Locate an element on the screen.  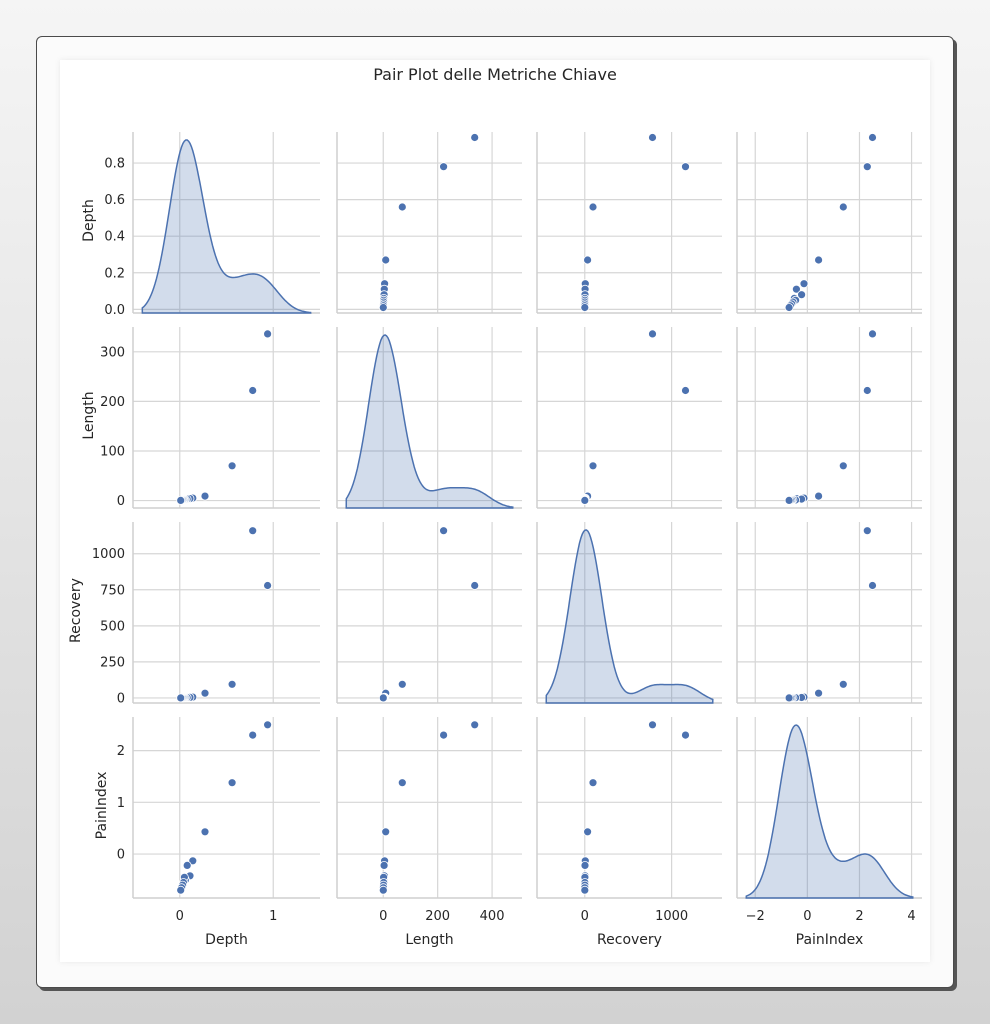
y-tick-label: 250 is located at coordinates (112, 662).